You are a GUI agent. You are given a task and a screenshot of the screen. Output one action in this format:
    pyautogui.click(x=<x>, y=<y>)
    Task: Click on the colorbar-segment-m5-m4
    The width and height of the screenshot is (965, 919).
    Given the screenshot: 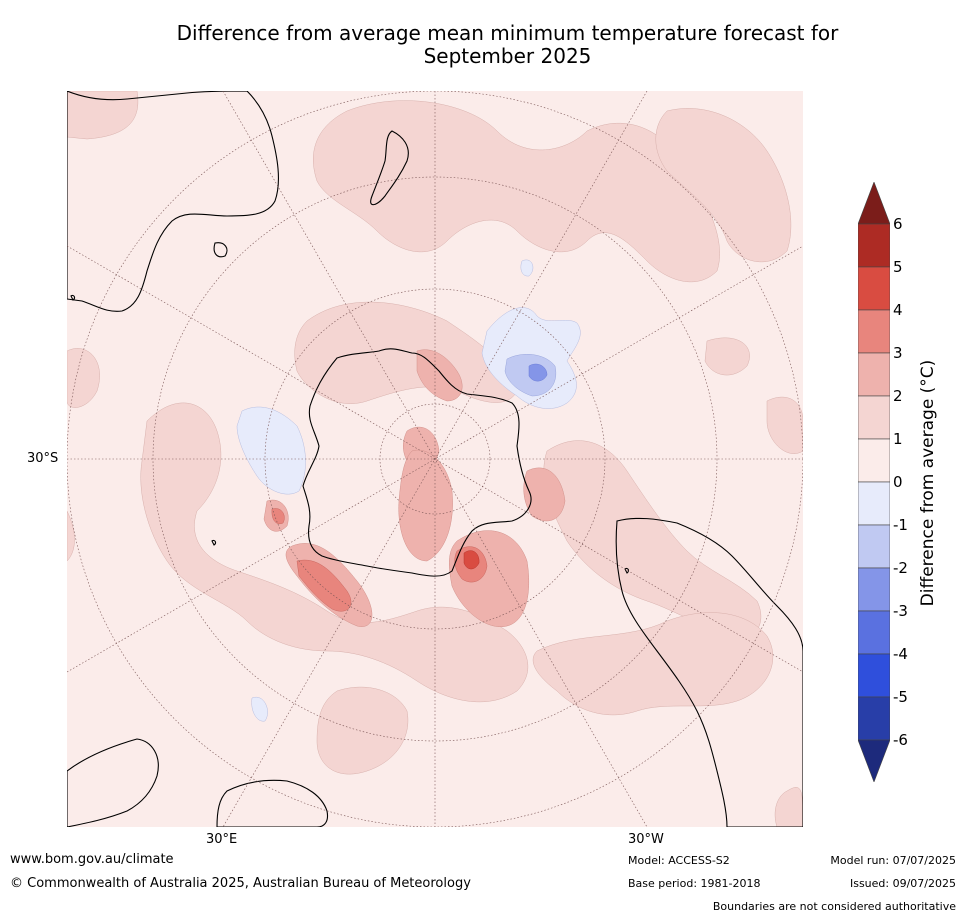 What is the action you would take?
    pyautogui.click(x=874, y=675)
    